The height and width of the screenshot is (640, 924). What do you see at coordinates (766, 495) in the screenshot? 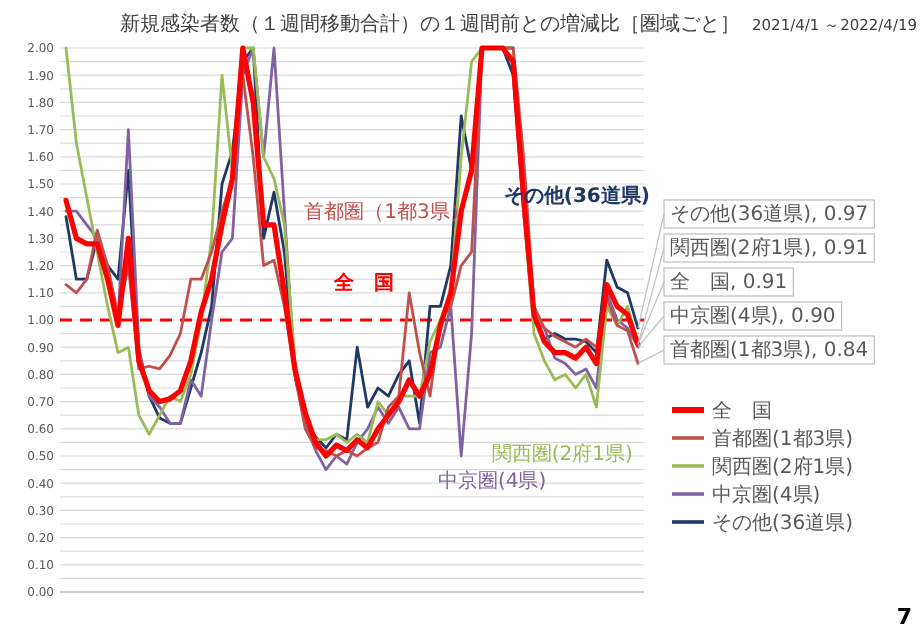
I see `legend-label: 中京圏(4県)` at bounding box center [766, 495].